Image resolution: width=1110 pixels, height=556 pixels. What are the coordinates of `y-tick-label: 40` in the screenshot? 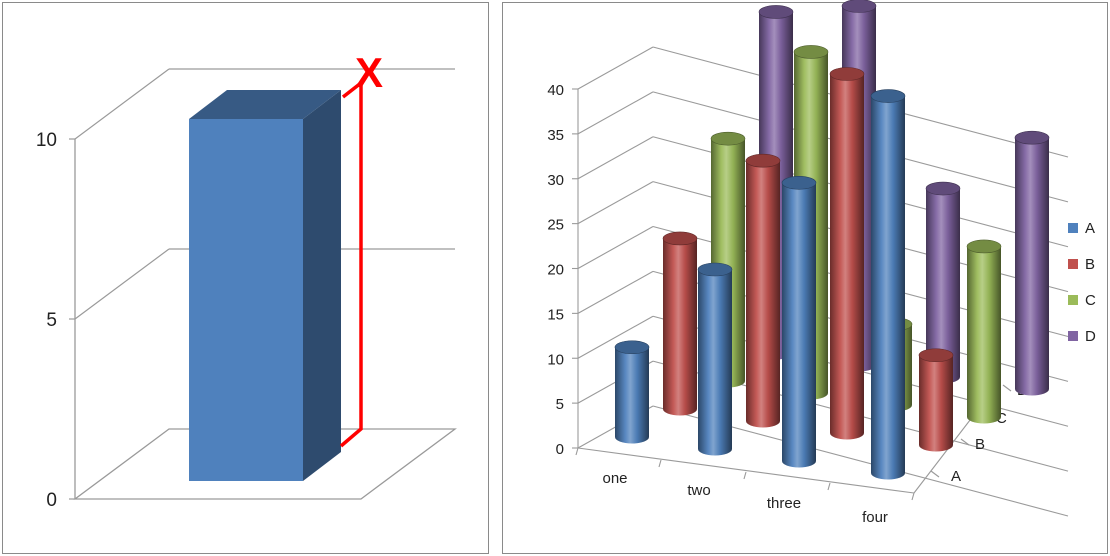 It's located at (555, 90).